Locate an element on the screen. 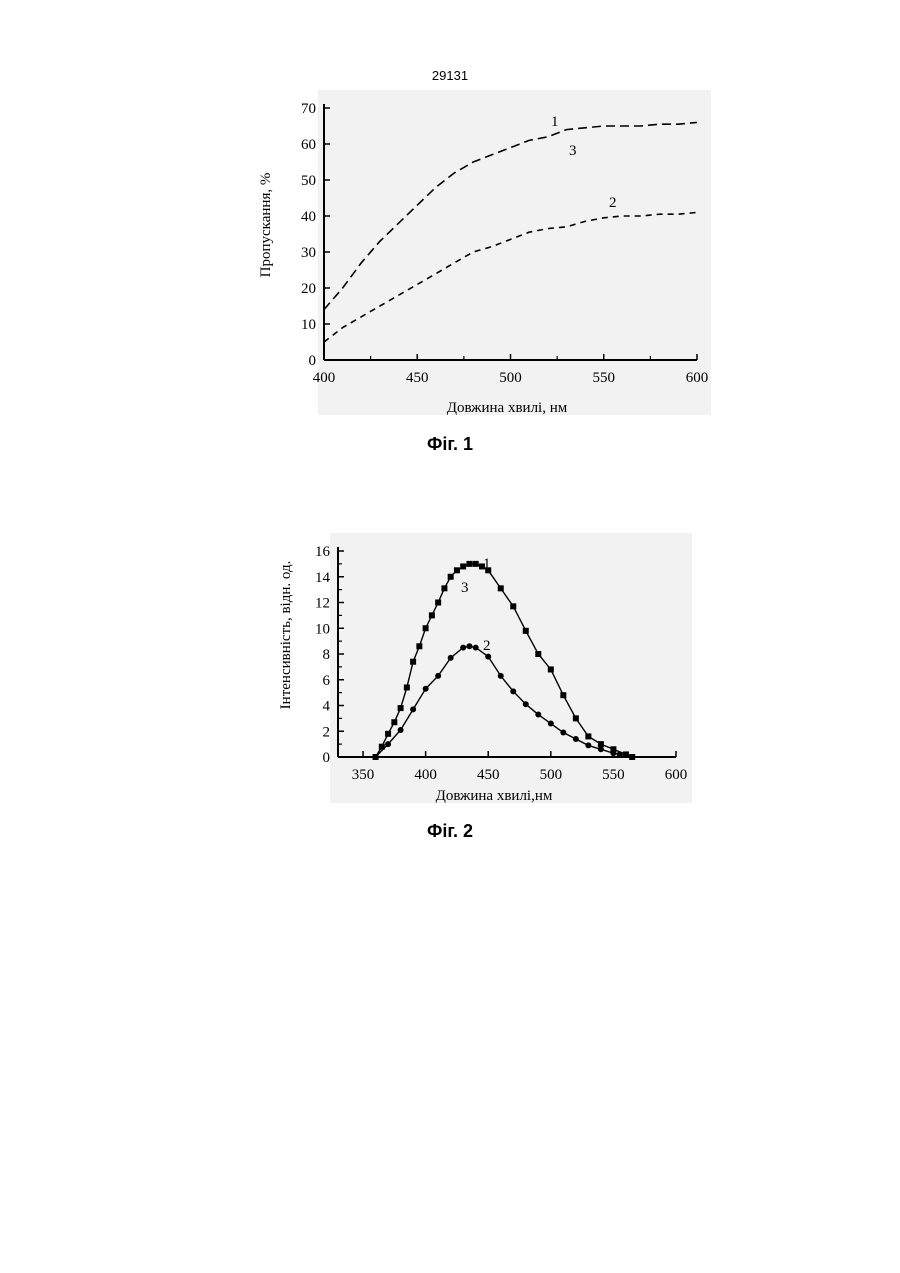 This screenshot has width=900, height=1273. y-tick-label: 4 is located at coordinates (327, 707).